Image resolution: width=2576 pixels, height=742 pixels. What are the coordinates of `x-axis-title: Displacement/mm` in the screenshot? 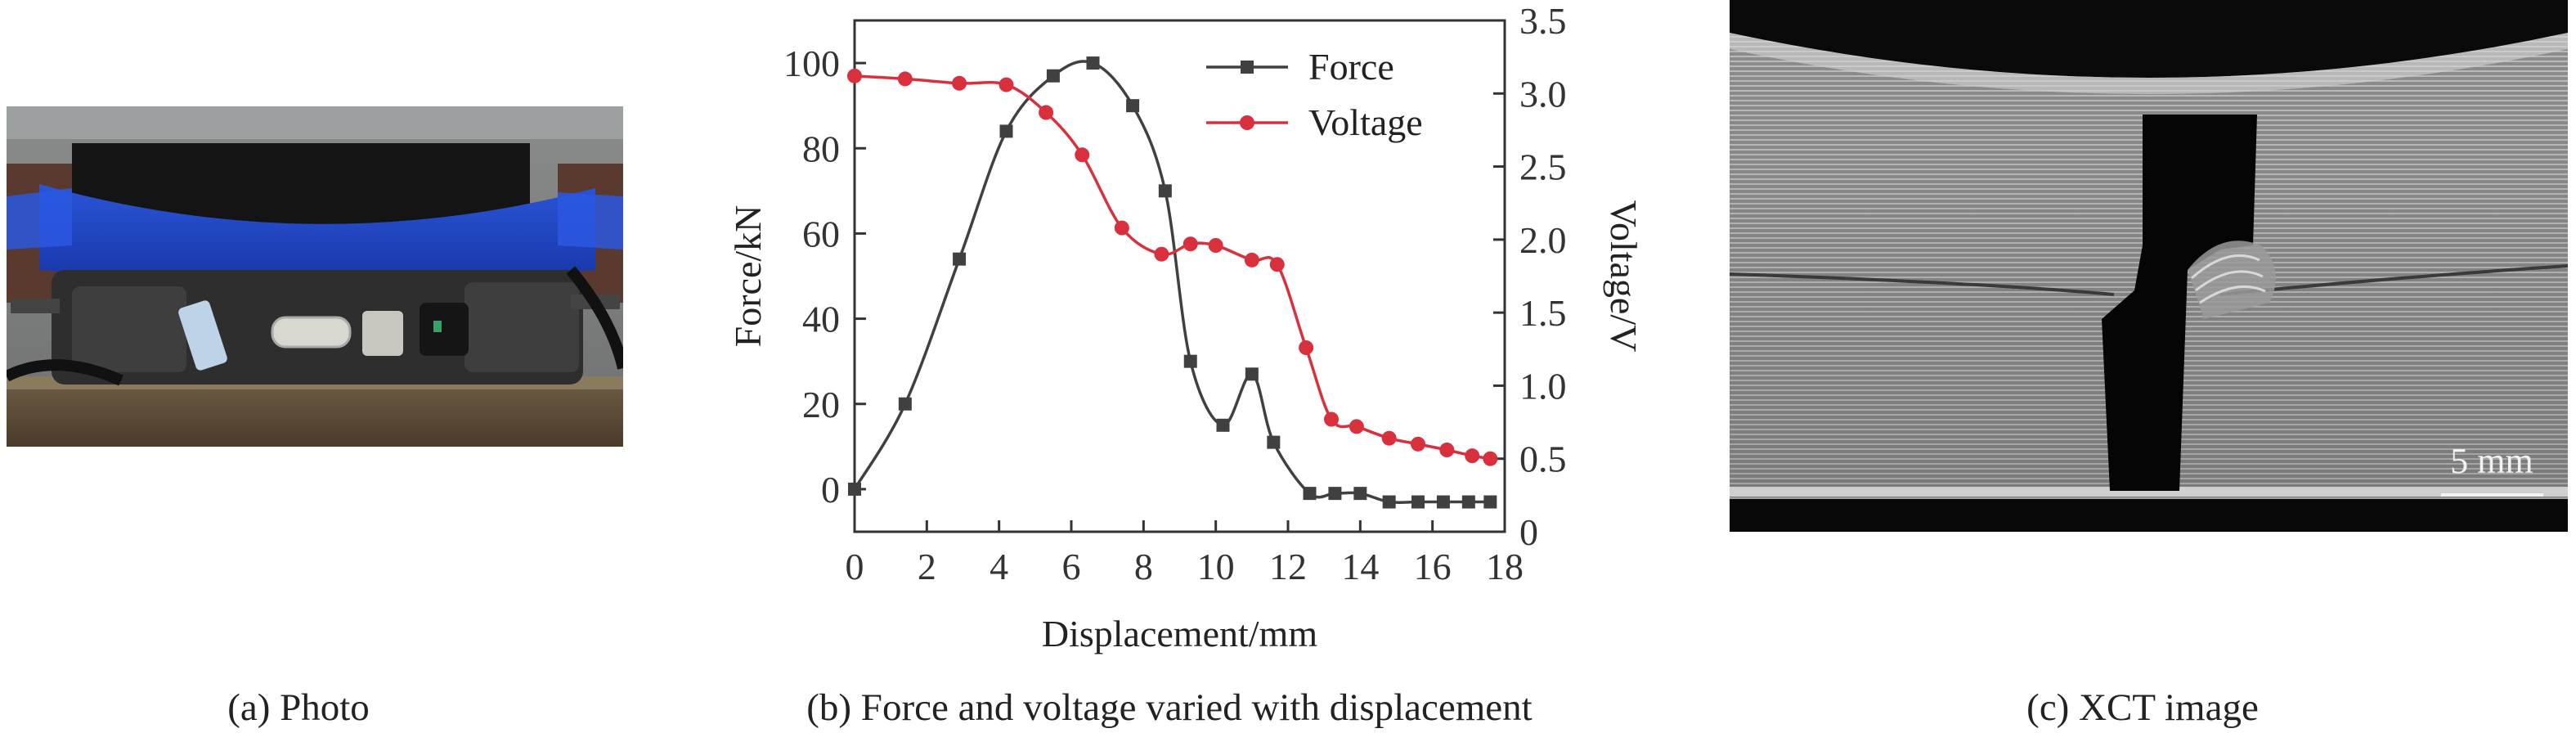 It's located at (1180, 633).